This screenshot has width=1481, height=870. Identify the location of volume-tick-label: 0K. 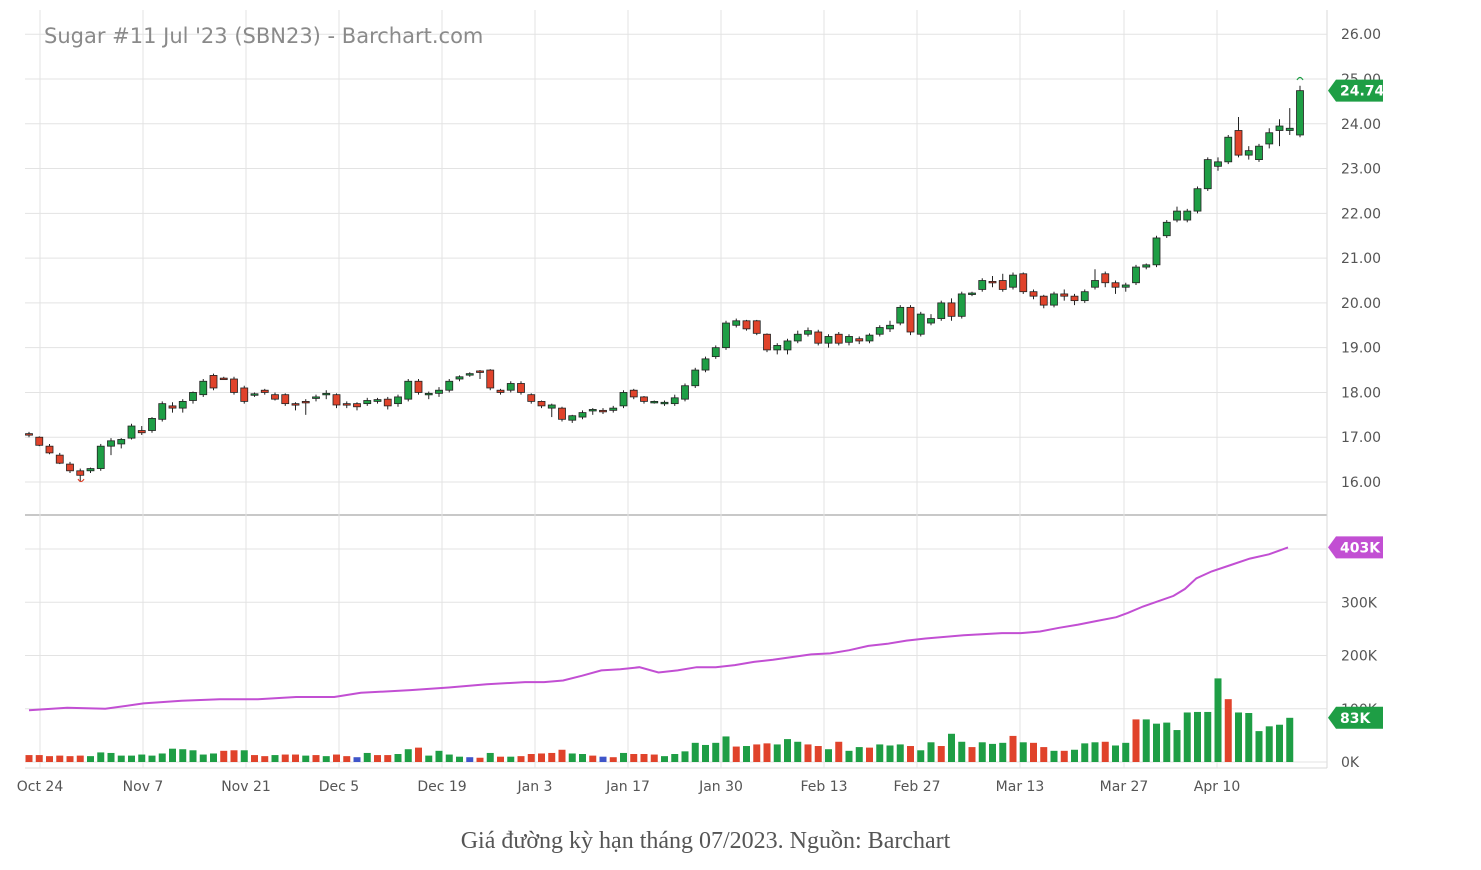
(1350, 763).